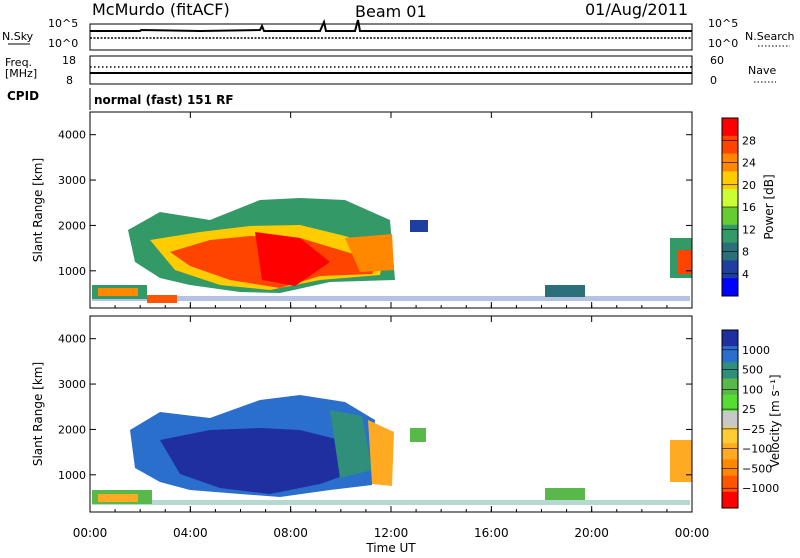  Describe the element at coordinates (69, 60) in the screenshot. I see `freq-tick-high: 18` at that location.